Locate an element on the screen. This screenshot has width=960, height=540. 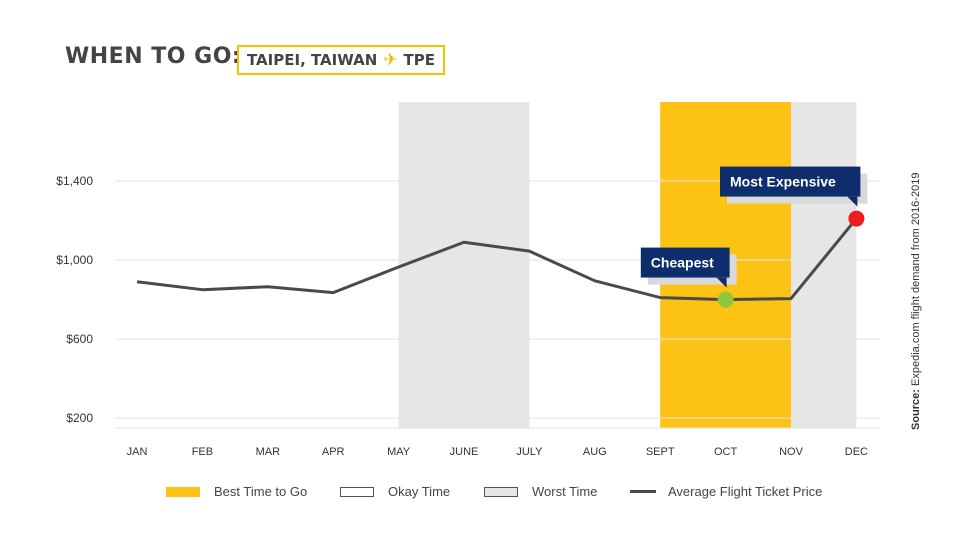
page-title: WHEN TO GO: is located at coordinates (153, 56).